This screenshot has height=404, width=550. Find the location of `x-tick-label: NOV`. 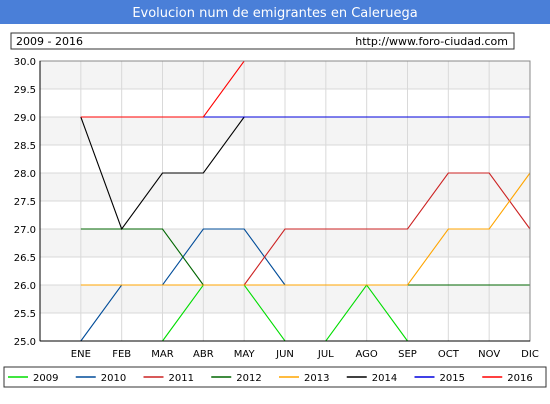

x-tick-label: NOV is located at coordinates (489, 354).